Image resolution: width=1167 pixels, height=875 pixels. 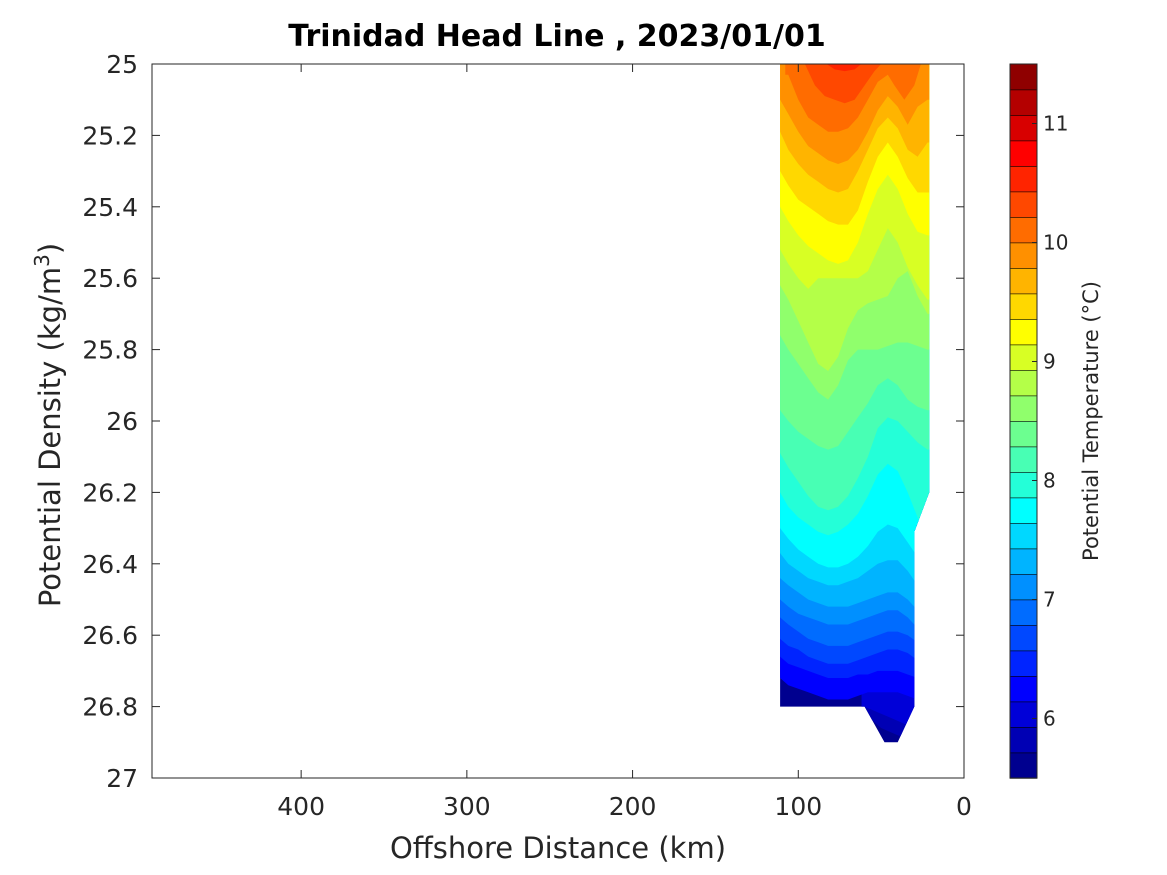 I want to click on x-tick-label: 300, so click(x=467, y=806).